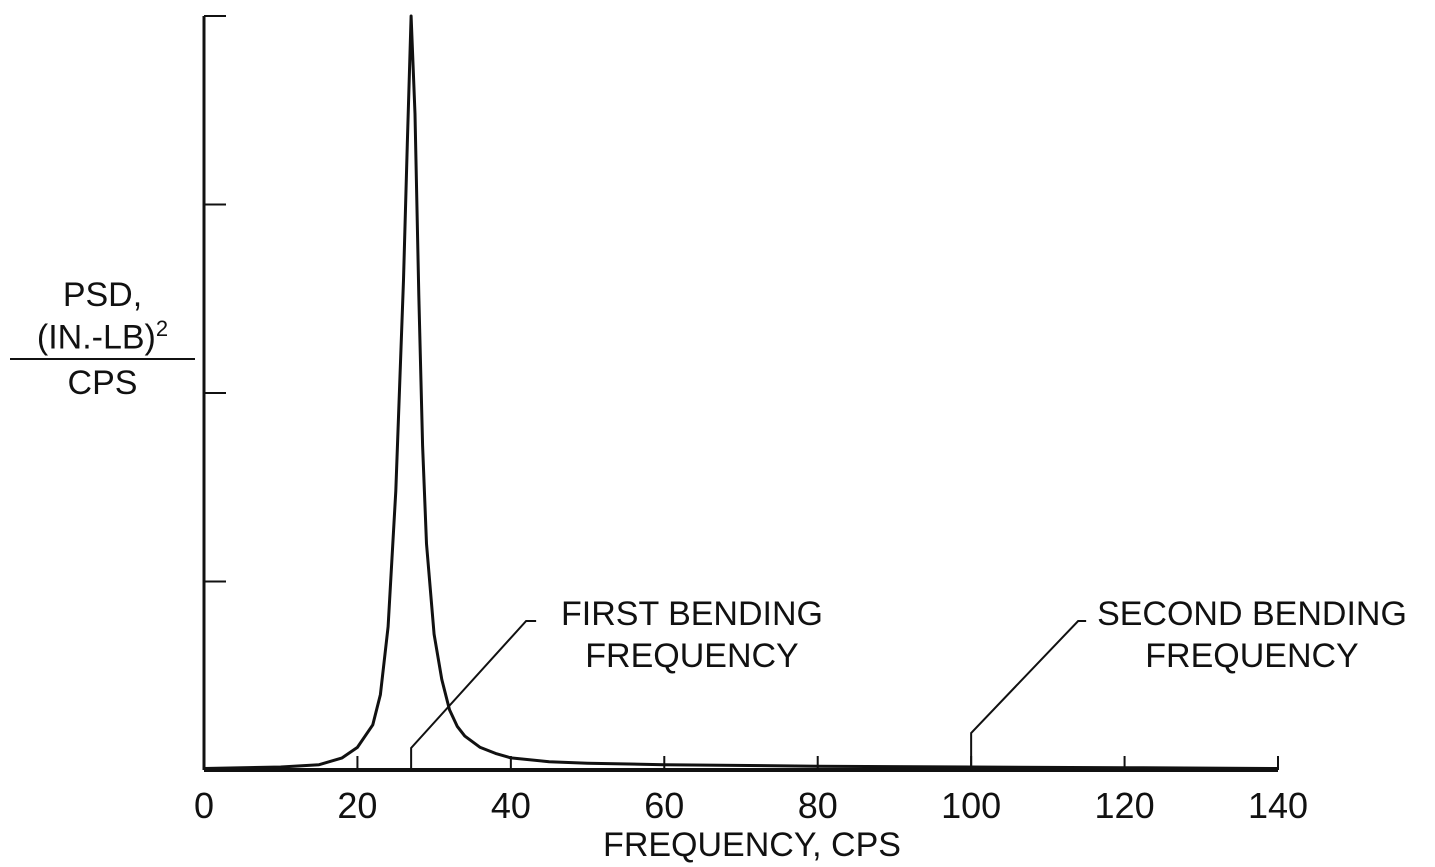  I want to click on x-tick-label: 140, so click(1278, 805).